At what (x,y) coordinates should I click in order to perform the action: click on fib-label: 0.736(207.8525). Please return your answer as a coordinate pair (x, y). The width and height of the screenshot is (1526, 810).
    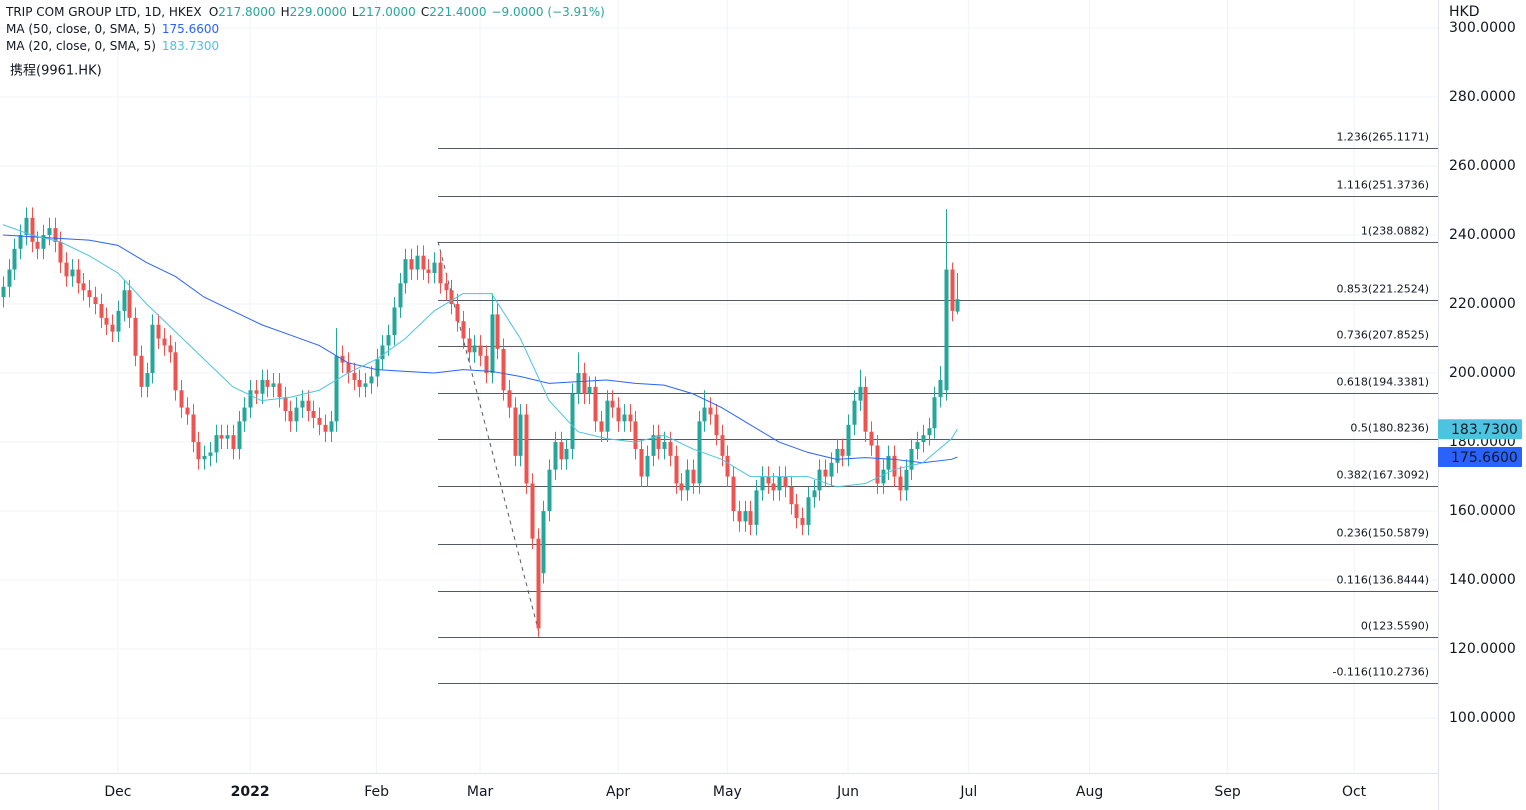
    Looking at the image, I should click on (1382, 335).